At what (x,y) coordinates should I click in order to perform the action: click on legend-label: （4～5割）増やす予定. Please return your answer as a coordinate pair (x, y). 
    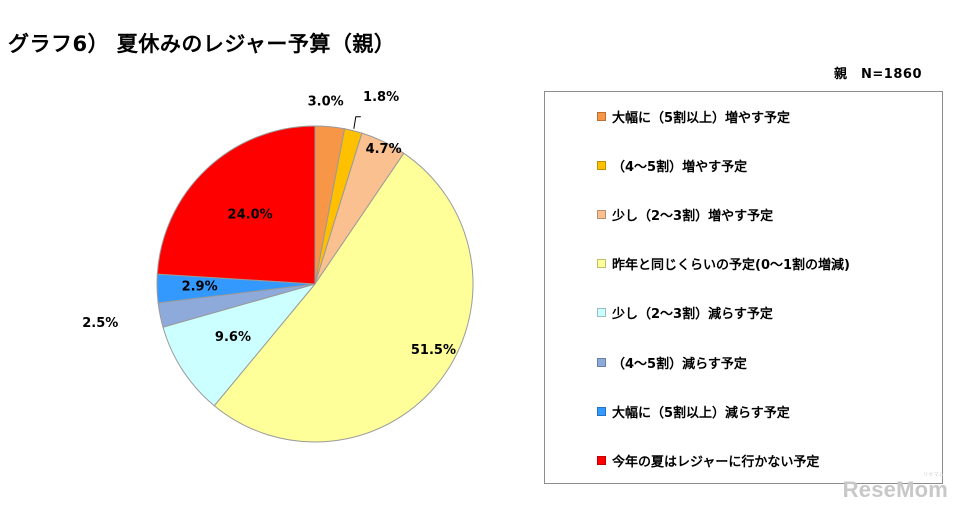
    Looking at the image, I should click on (680, 167).